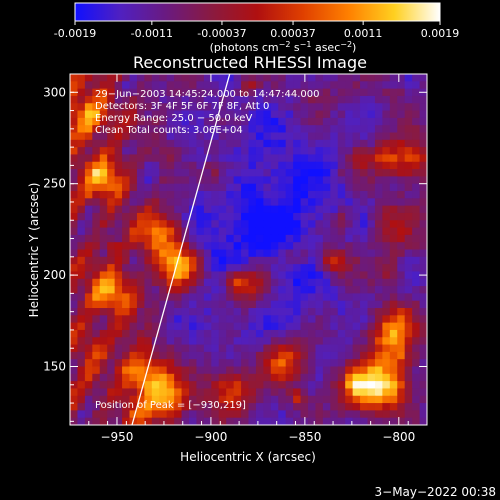  Describe the element at coordinates (293, 33) in the screenshot. I see `colorbar-tick-label: 0.00037` at that location.